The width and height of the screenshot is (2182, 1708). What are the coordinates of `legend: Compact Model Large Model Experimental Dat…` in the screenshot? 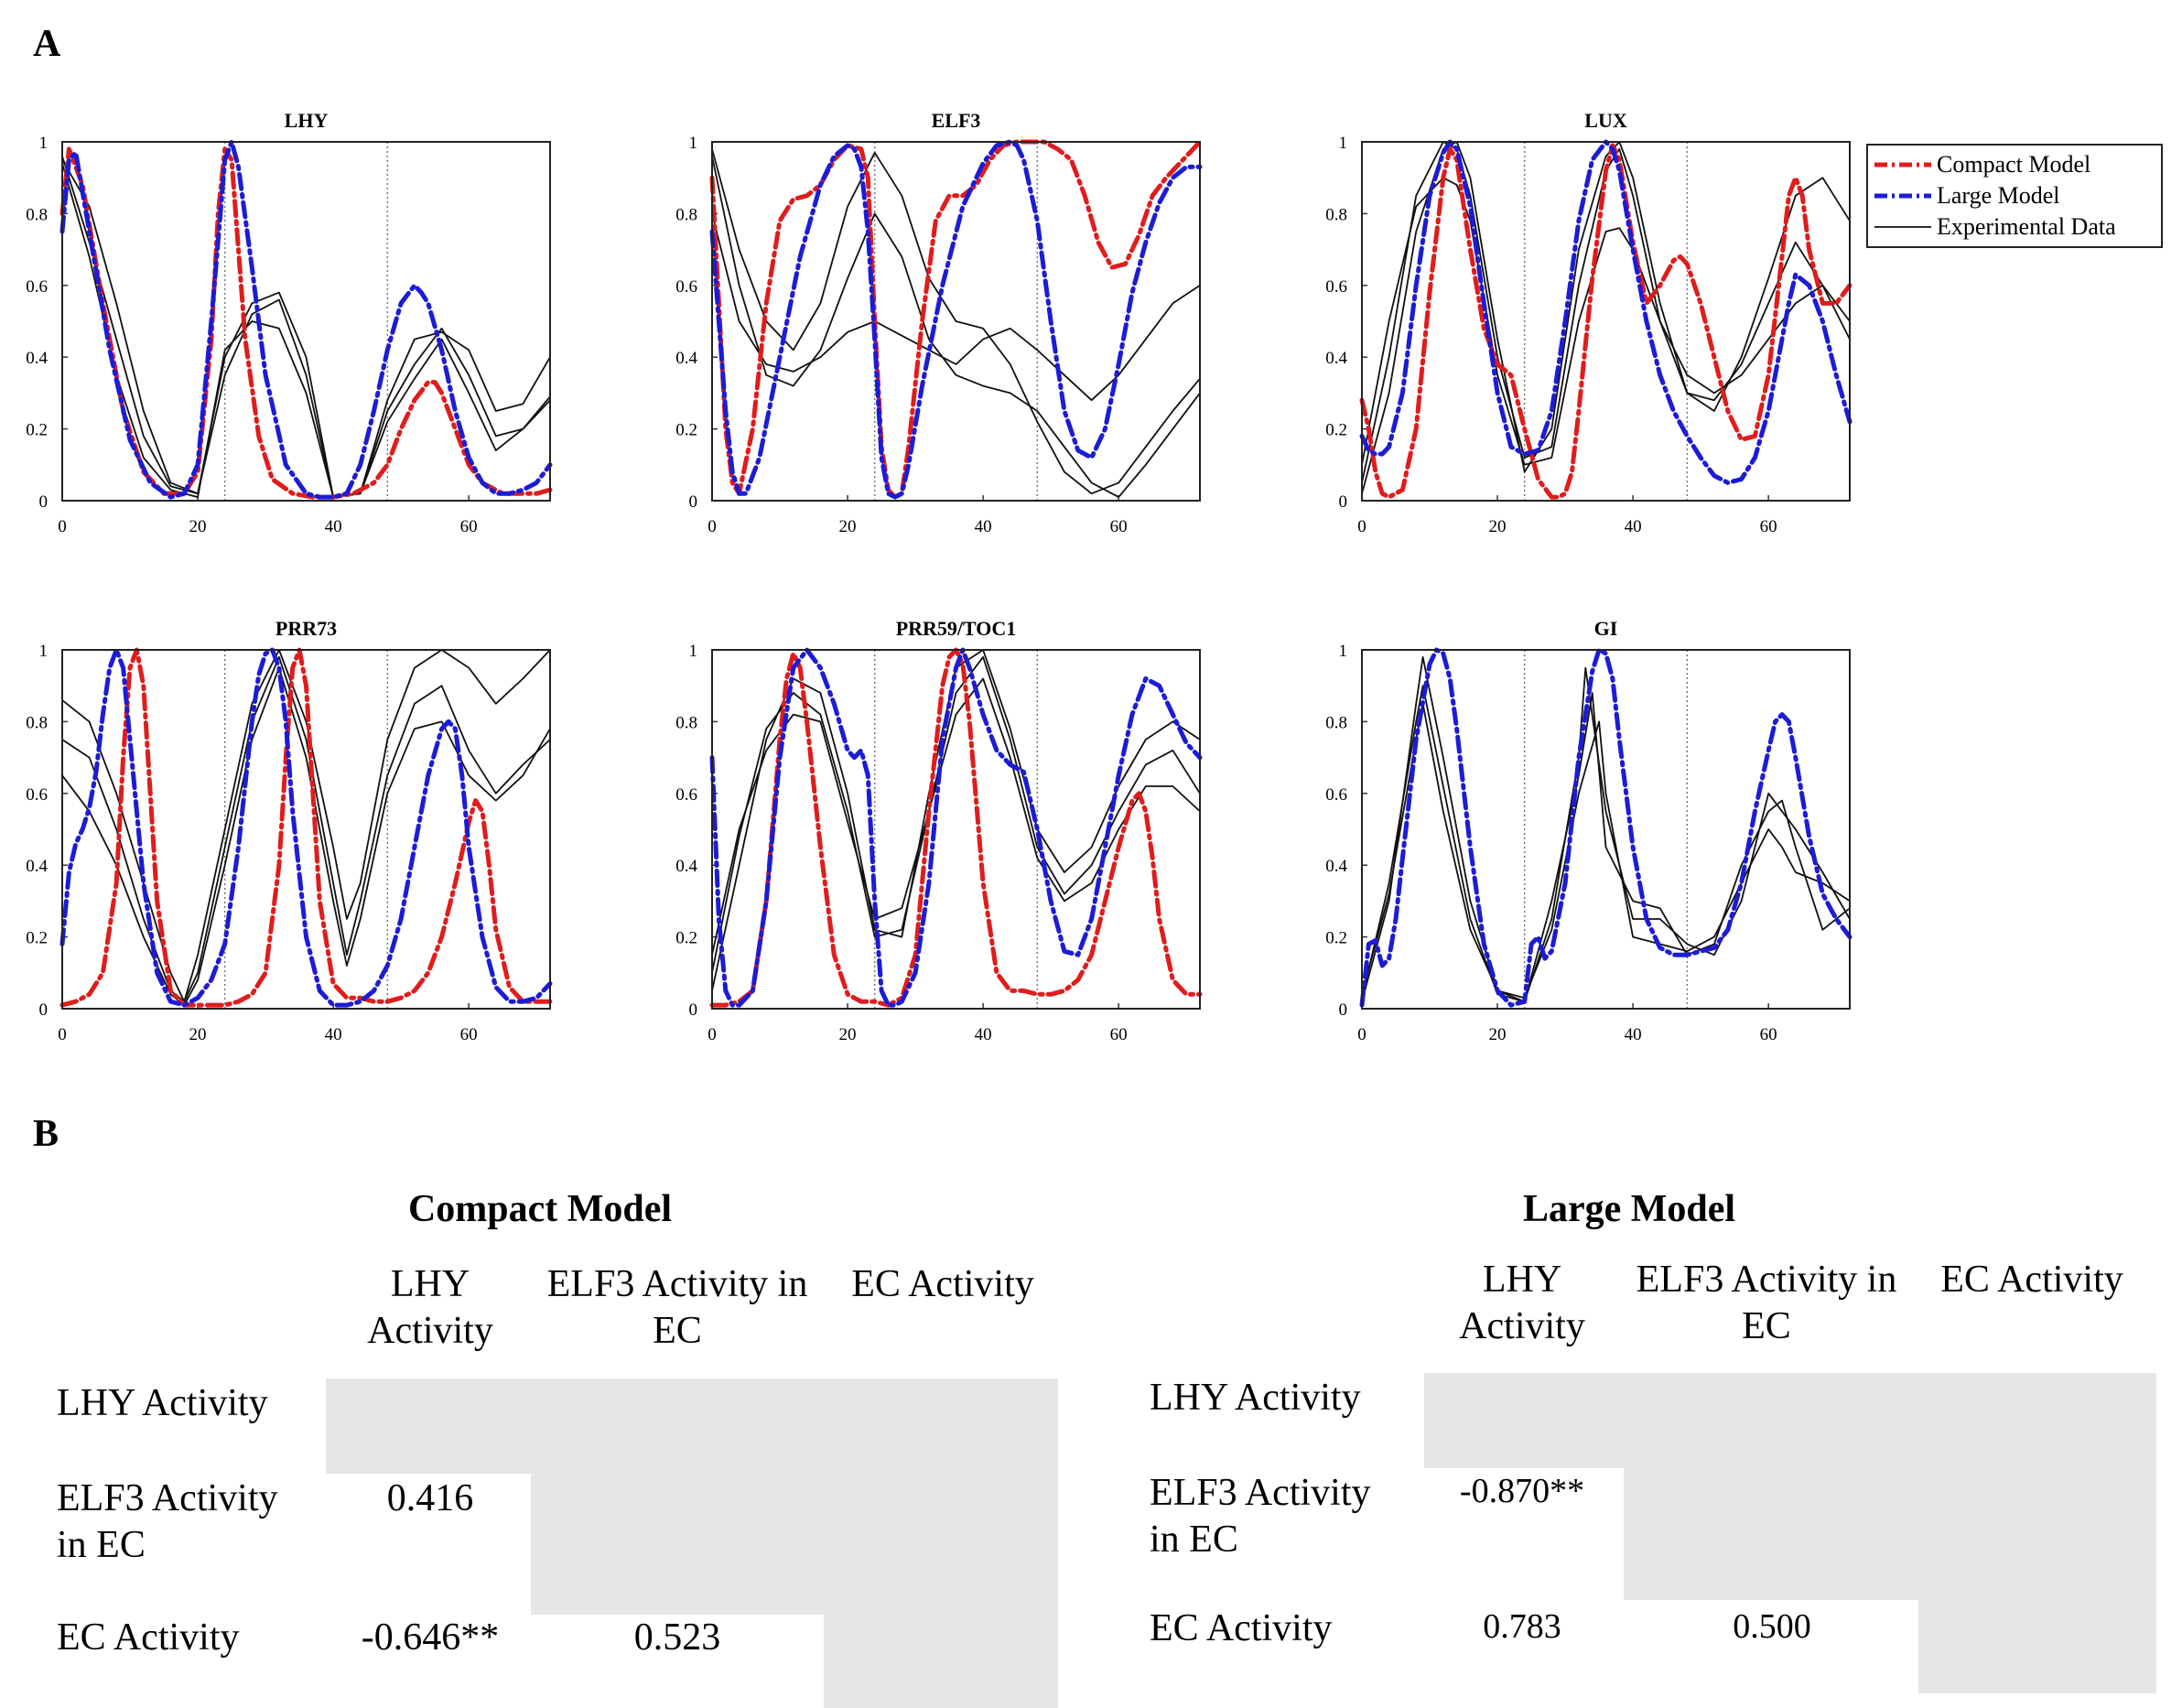 It's located at (2015, 196).